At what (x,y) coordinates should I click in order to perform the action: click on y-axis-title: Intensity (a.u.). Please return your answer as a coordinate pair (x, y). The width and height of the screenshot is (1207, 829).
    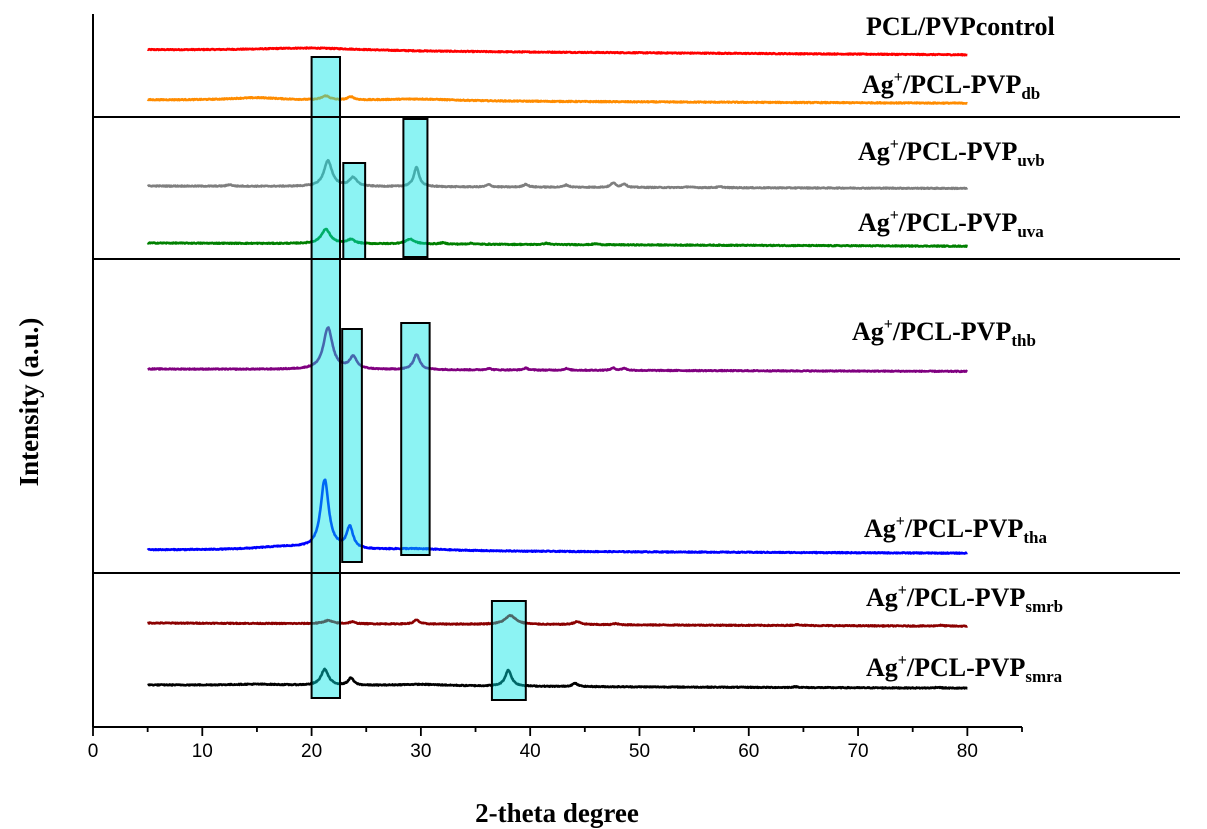
    Looking at the image, I should click on (29, 402).